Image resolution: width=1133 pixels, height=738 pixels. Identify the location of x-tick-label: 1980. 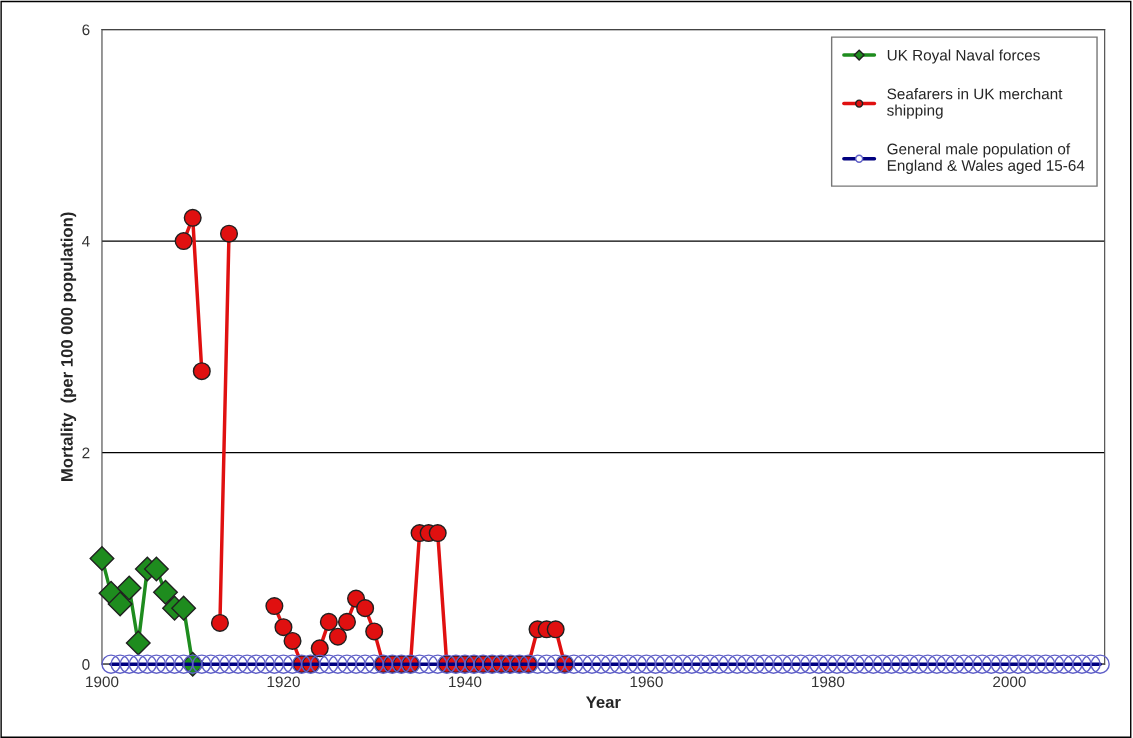
(828, 682).